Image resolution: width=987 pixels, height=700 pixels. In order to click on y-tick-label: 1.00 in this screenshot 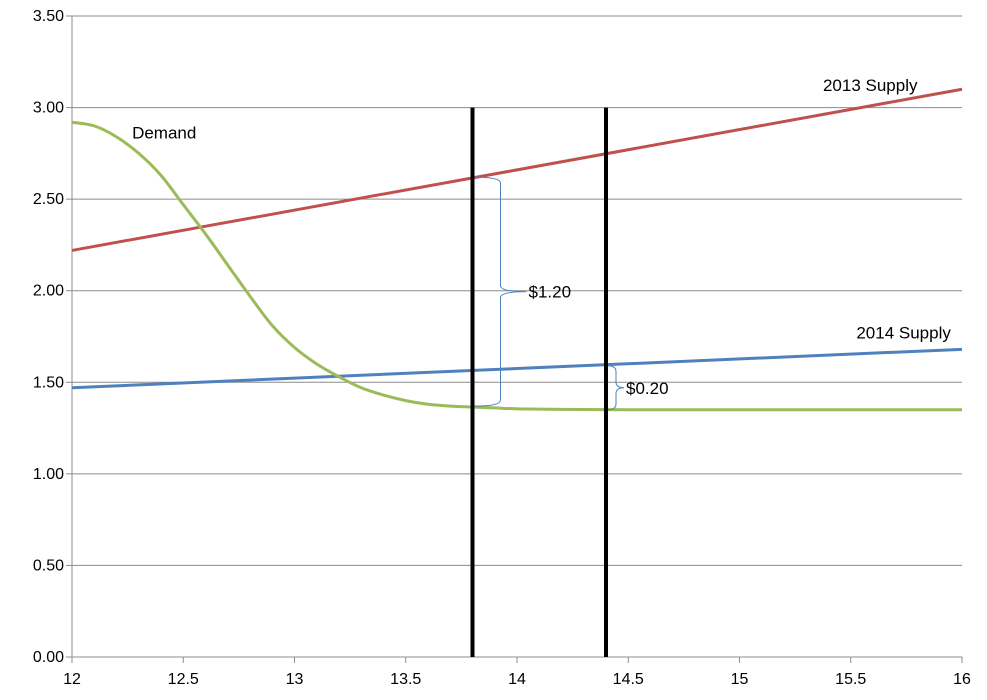, I will do `click(48, 474)`.